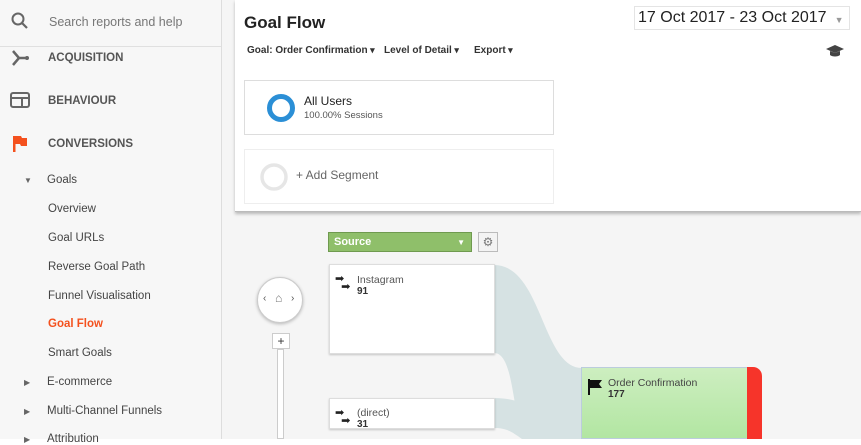 This screenshot has height=445, width=861. I want to click on sidebar-item-funnel-visualisation: Funnel Visualisation, so click(99, 296).